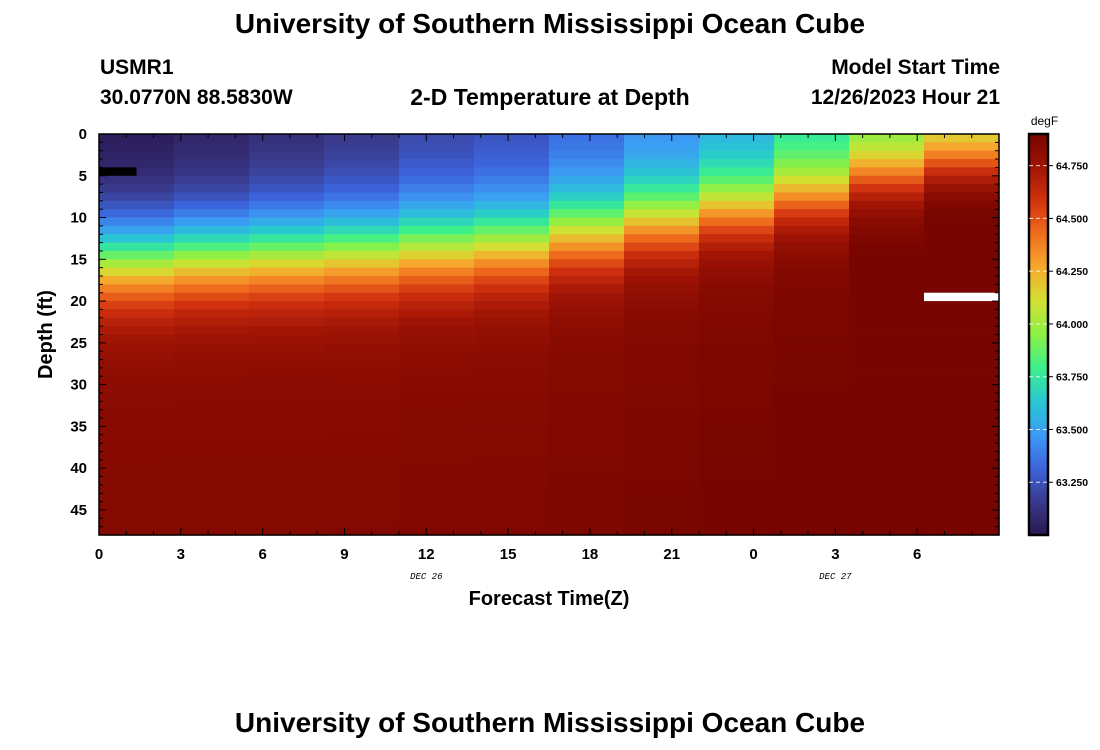 This screenshot has width=1100, height=750. I want to click on colorbar-tick-label: 64.750, so click(1072, 167).